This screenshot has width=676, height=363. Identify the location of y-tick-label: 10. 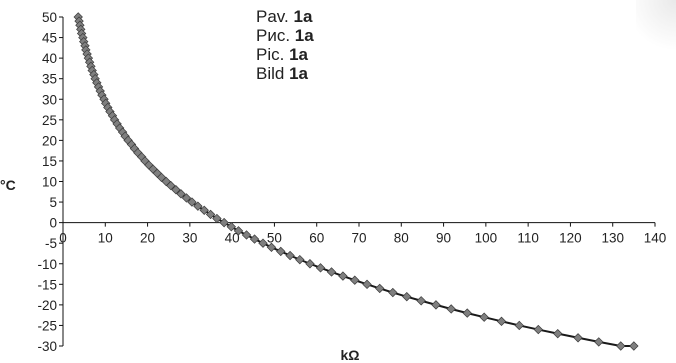
(49, 182).